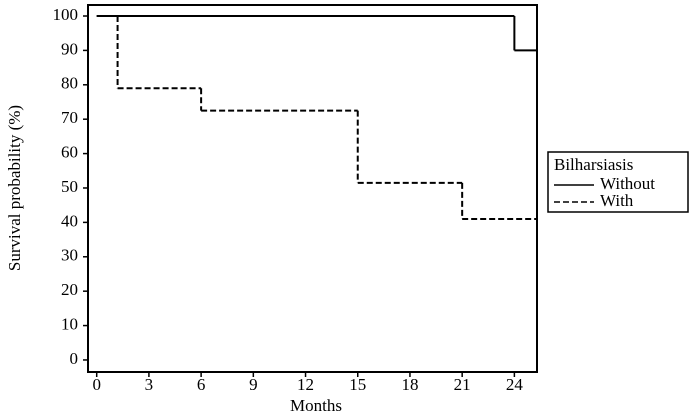 The width and height of the screenshot is (691, 416). What do you see at coordinates (201, 384) in the screenshot?
I see `x-tick-label: 6` at bounding box center [201, 384].